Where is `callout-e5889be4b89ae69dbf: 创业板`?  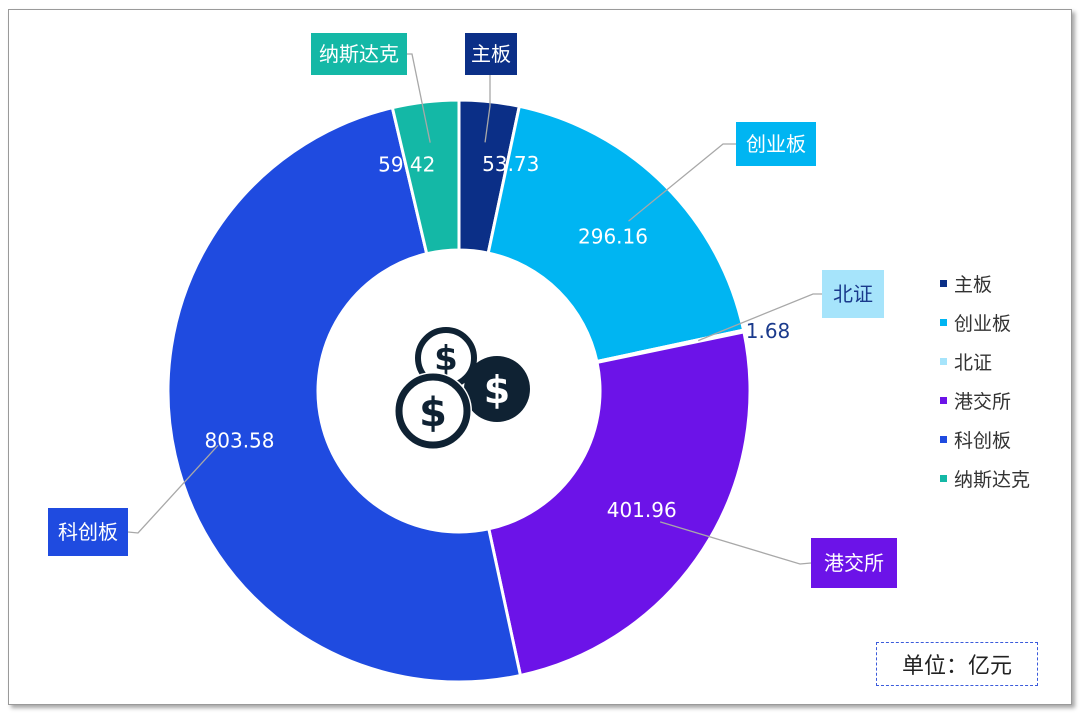
callout-e5889be4b89ae69dbf: 创业板 is located at coordinates (776, 144).